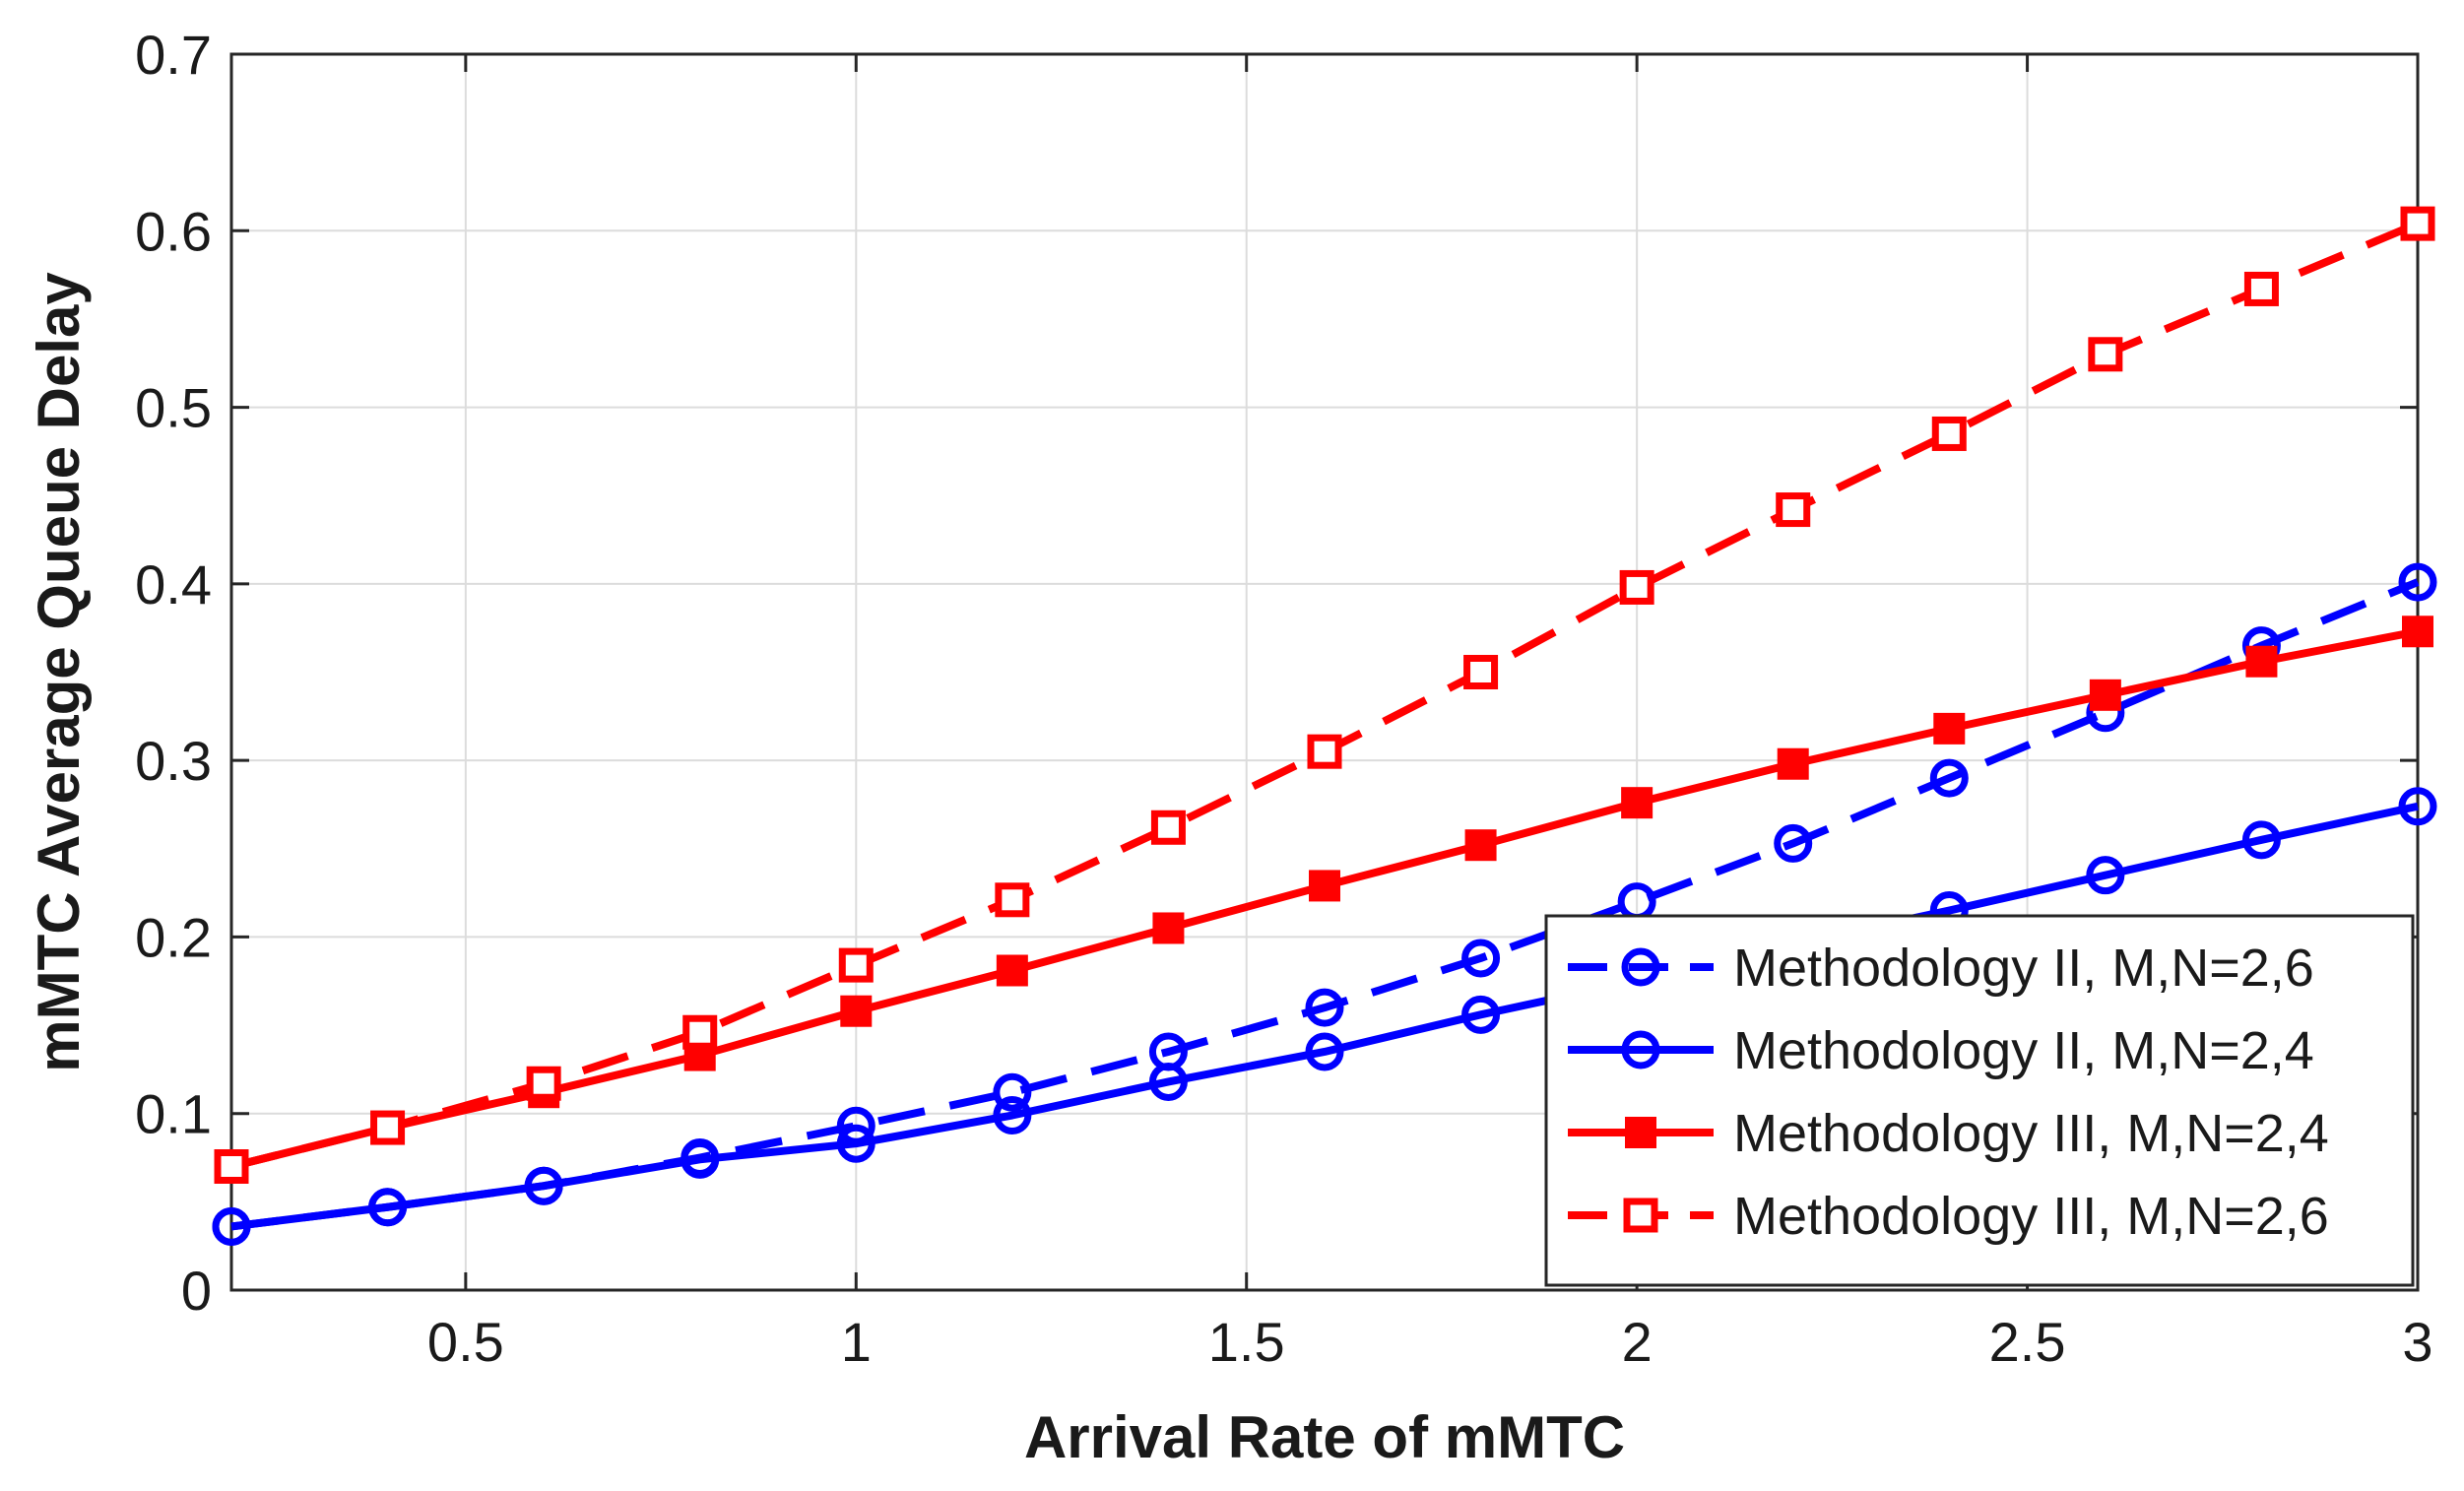  What do you see at coordinates (2417, 1342) in the screenshot?
I see `x-tick-label: 3` at bounding box center [2417, 1342].